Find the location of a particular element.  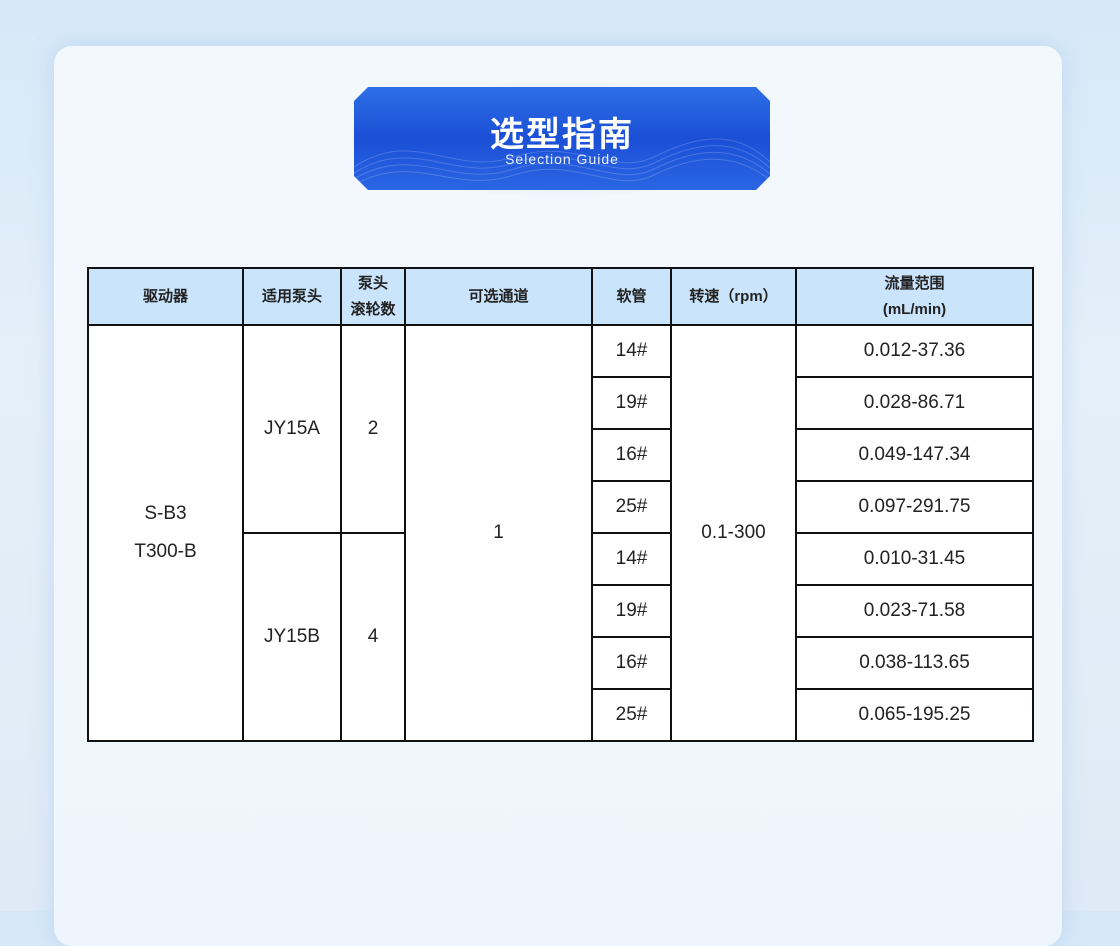

table-row: 19# 0.028-86.71 is located at coordinates (561, 403).